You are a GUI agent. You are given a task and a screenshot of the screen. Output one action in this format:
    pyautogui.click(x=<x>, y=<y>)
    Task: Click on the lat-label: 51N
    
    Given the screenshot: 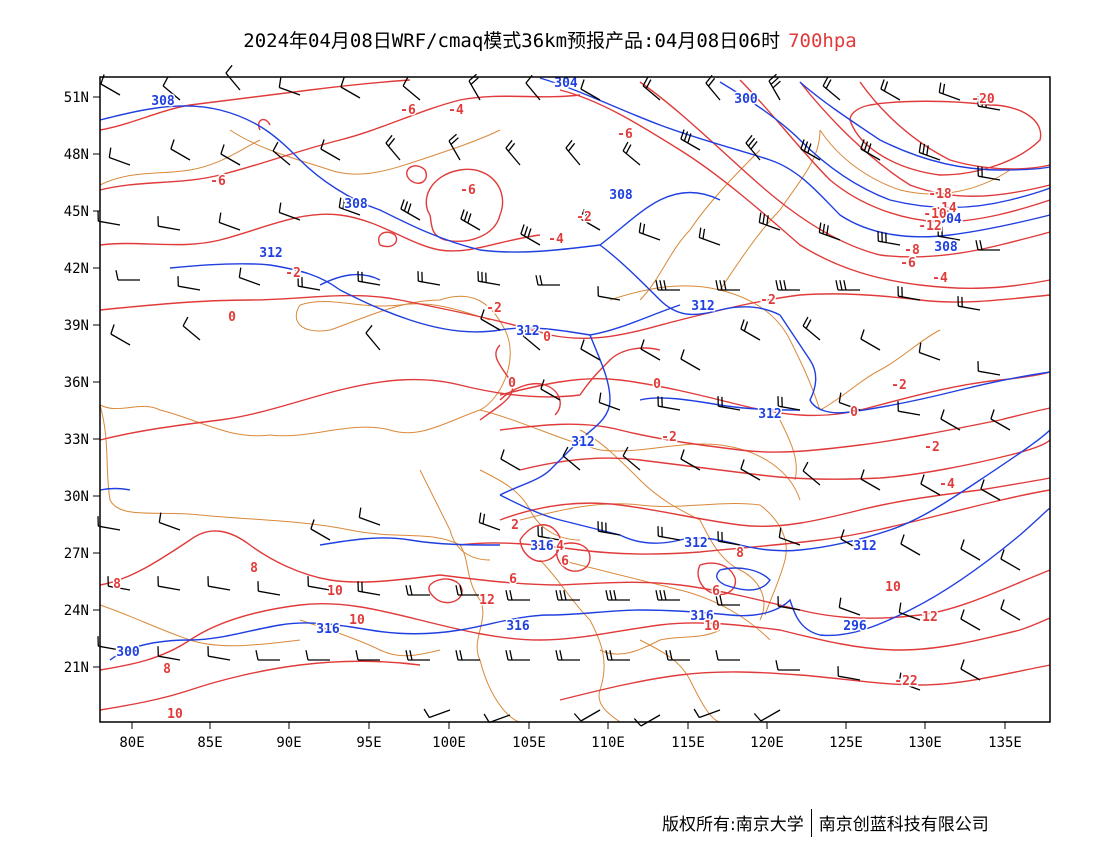 What is the action you would take?
    pyautogui.click(x=76, y=98)
    